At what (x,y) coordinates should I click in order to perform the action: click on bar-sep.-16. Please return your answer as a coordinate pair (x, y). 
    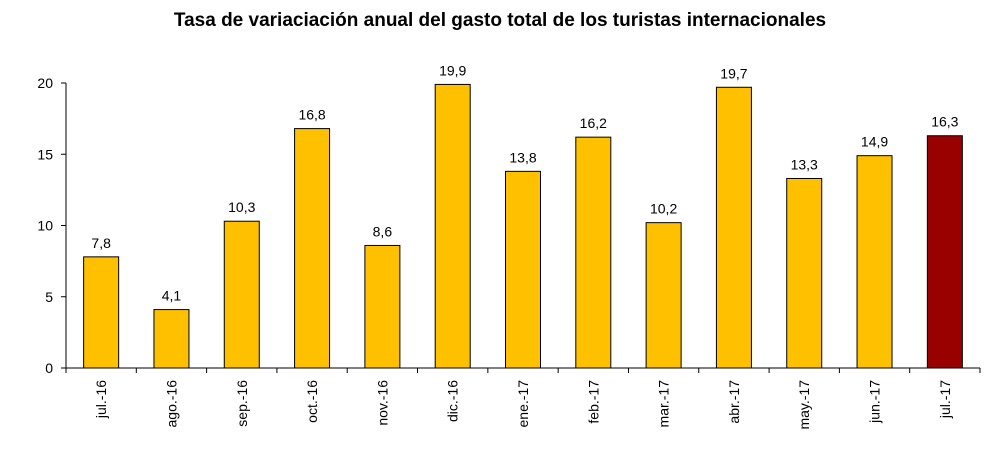
    Looking at the image, I should click on (241, 294).